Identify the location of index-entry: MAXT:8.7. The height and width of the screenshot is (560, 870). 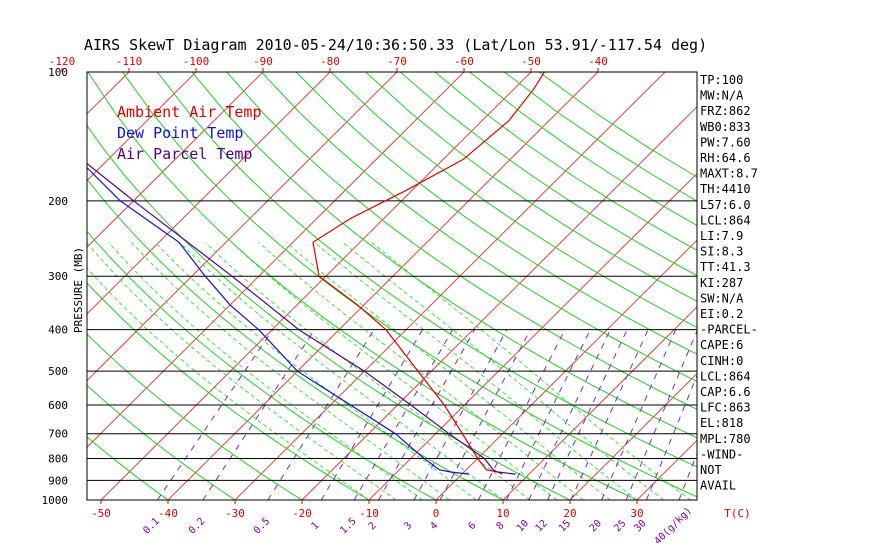
(729, 174).